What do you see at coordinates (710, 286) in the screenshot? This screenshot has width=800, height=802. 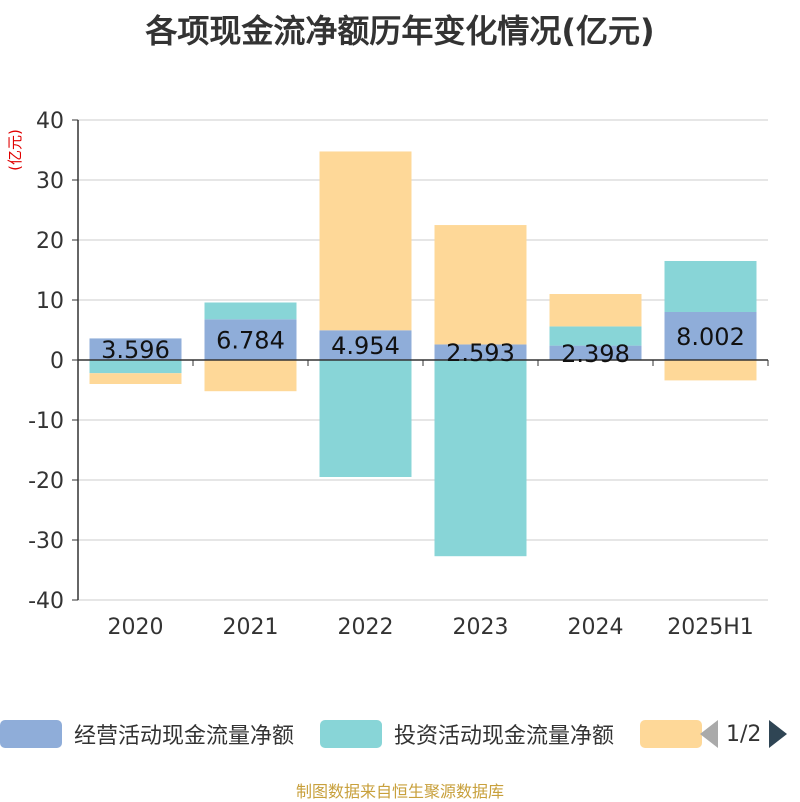 I see `bar-investing-2025H1` at bounding box center [710, 286].